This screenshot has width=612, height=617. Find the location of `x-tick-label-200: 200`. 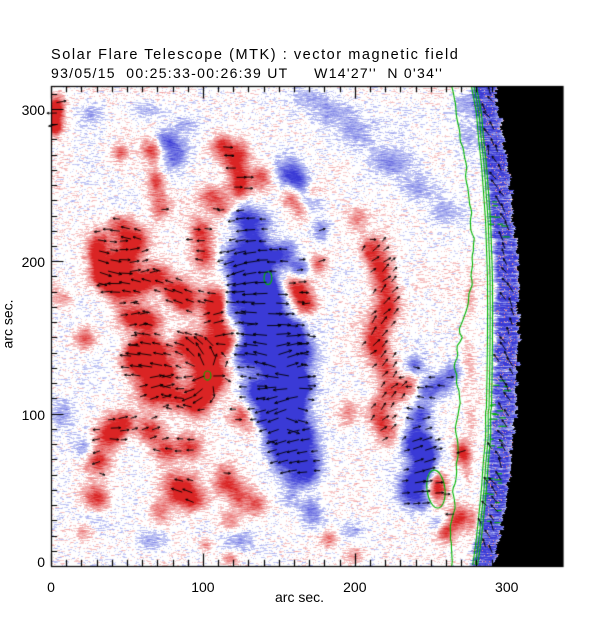

x-tick-label-200: 200 is located at coordinates (355, 587).